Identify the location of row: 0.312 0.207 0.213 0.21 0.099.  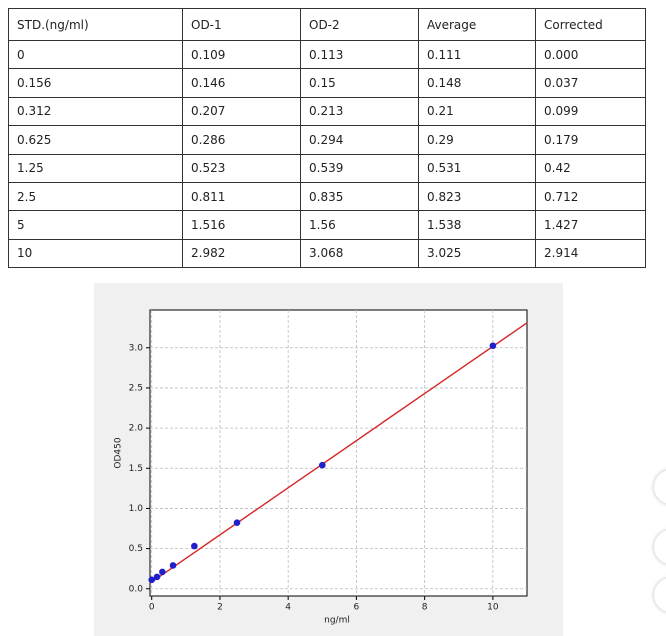
(327, 111).